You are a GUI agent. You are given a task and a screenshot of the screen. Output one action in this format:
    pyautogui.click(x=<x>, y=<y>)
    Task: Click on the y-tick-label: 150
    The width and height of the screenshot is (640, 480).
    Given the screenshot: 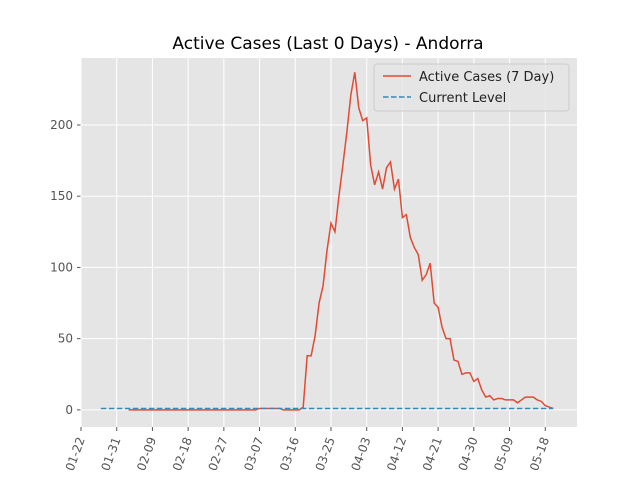 What is the action you would take?
    pyautogui.click(x=61, y=196)
    